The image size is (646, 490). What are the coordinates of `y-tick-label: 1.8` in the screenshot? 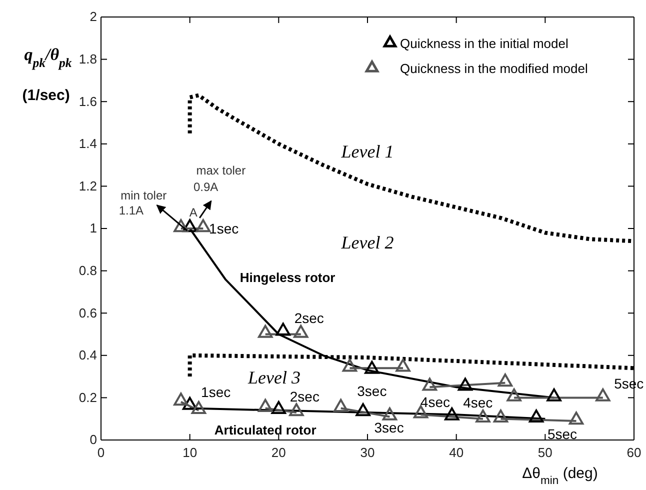 It's located at (87, 58).